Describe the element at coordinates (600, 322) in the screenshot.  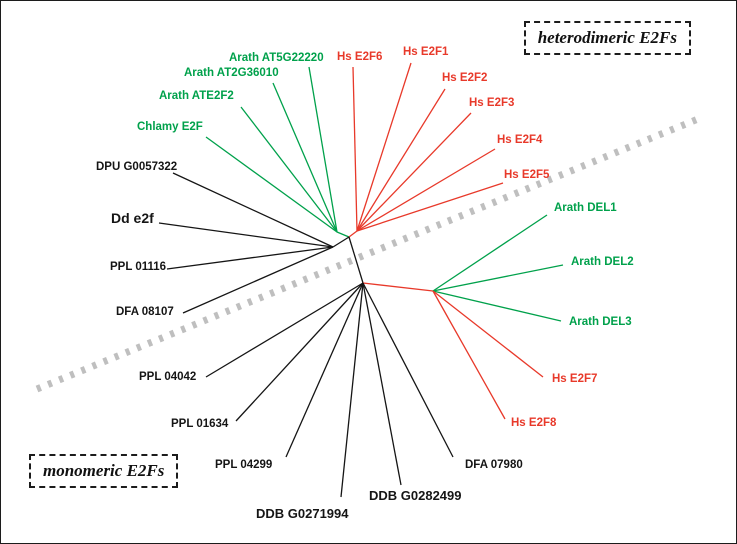
I see `taxon-label-arath-del3: Arath DEL3` at that location.